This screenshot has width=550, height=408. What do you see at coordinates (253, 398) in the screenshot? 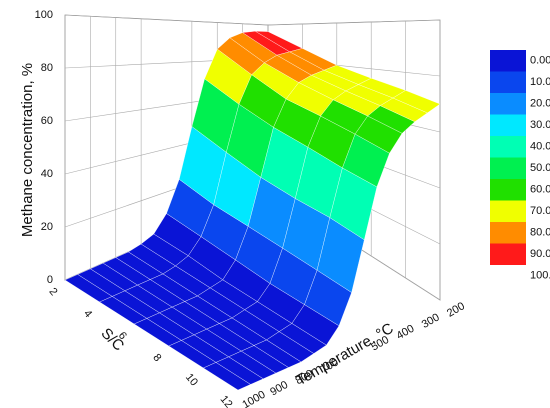
I see `x-tick-label: 1000` at bounding box center [253, 398].